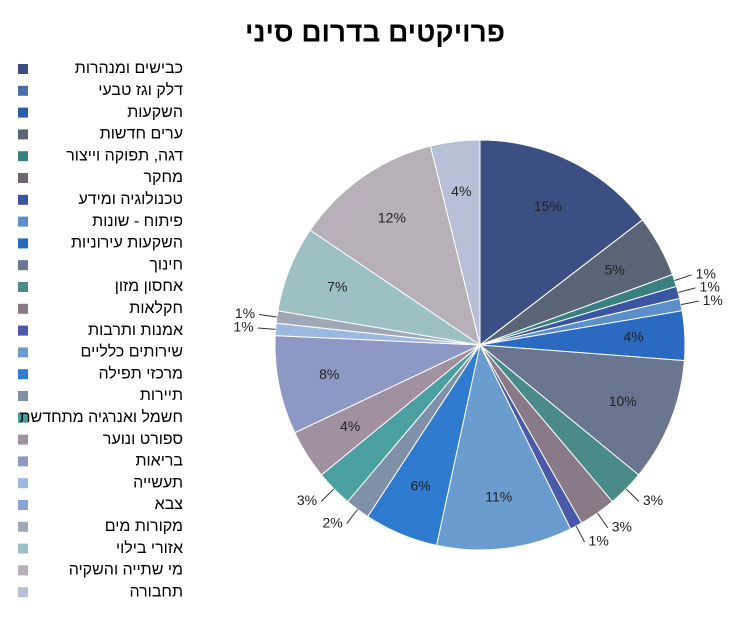  I want to click on legend-label: מי שתייה והשקיה, so click(126, 570).